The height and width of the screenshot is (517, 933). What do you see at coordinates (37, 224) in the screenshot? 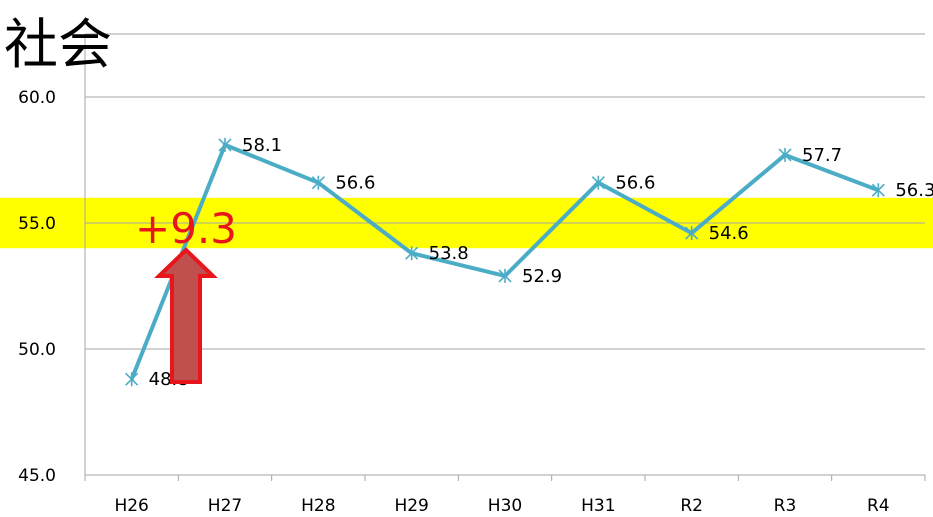
I see `y-tick-label: 55.0` at bounding box center [37, 224].